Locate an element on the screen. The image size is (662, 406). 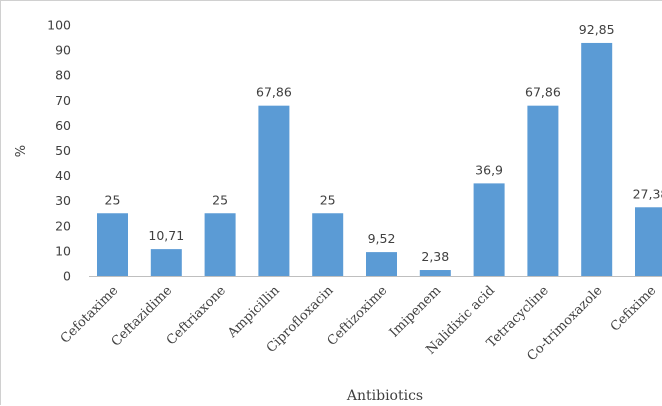
y-tick-label: 30 is located at coordinates (63, 200).